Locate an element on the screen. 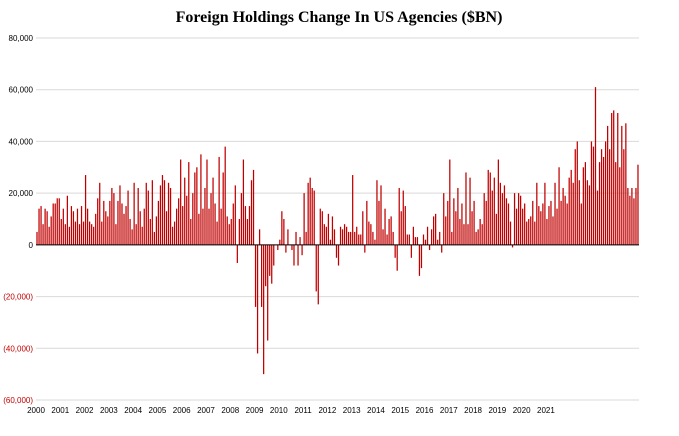 The image size is (679, 436). x-tick-label: 2011 is located at coordinates (303, 410).